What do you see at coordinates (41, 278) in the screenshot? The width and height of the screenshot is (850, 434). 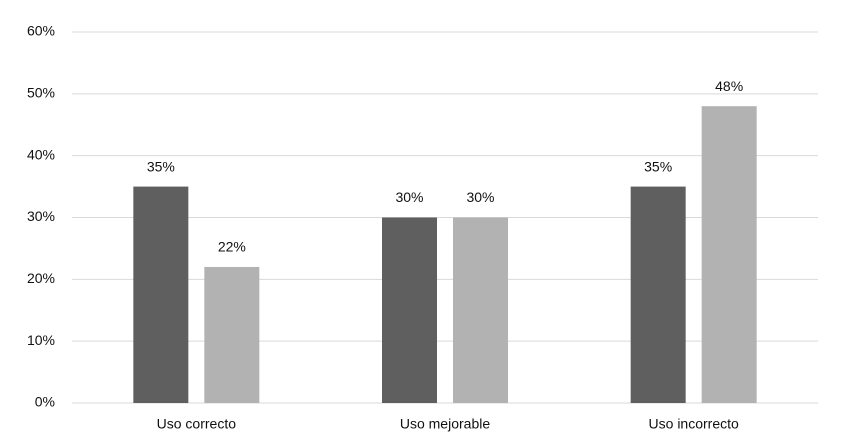 I see `y-tick-label: 20%` at bounding box center [41, 278].